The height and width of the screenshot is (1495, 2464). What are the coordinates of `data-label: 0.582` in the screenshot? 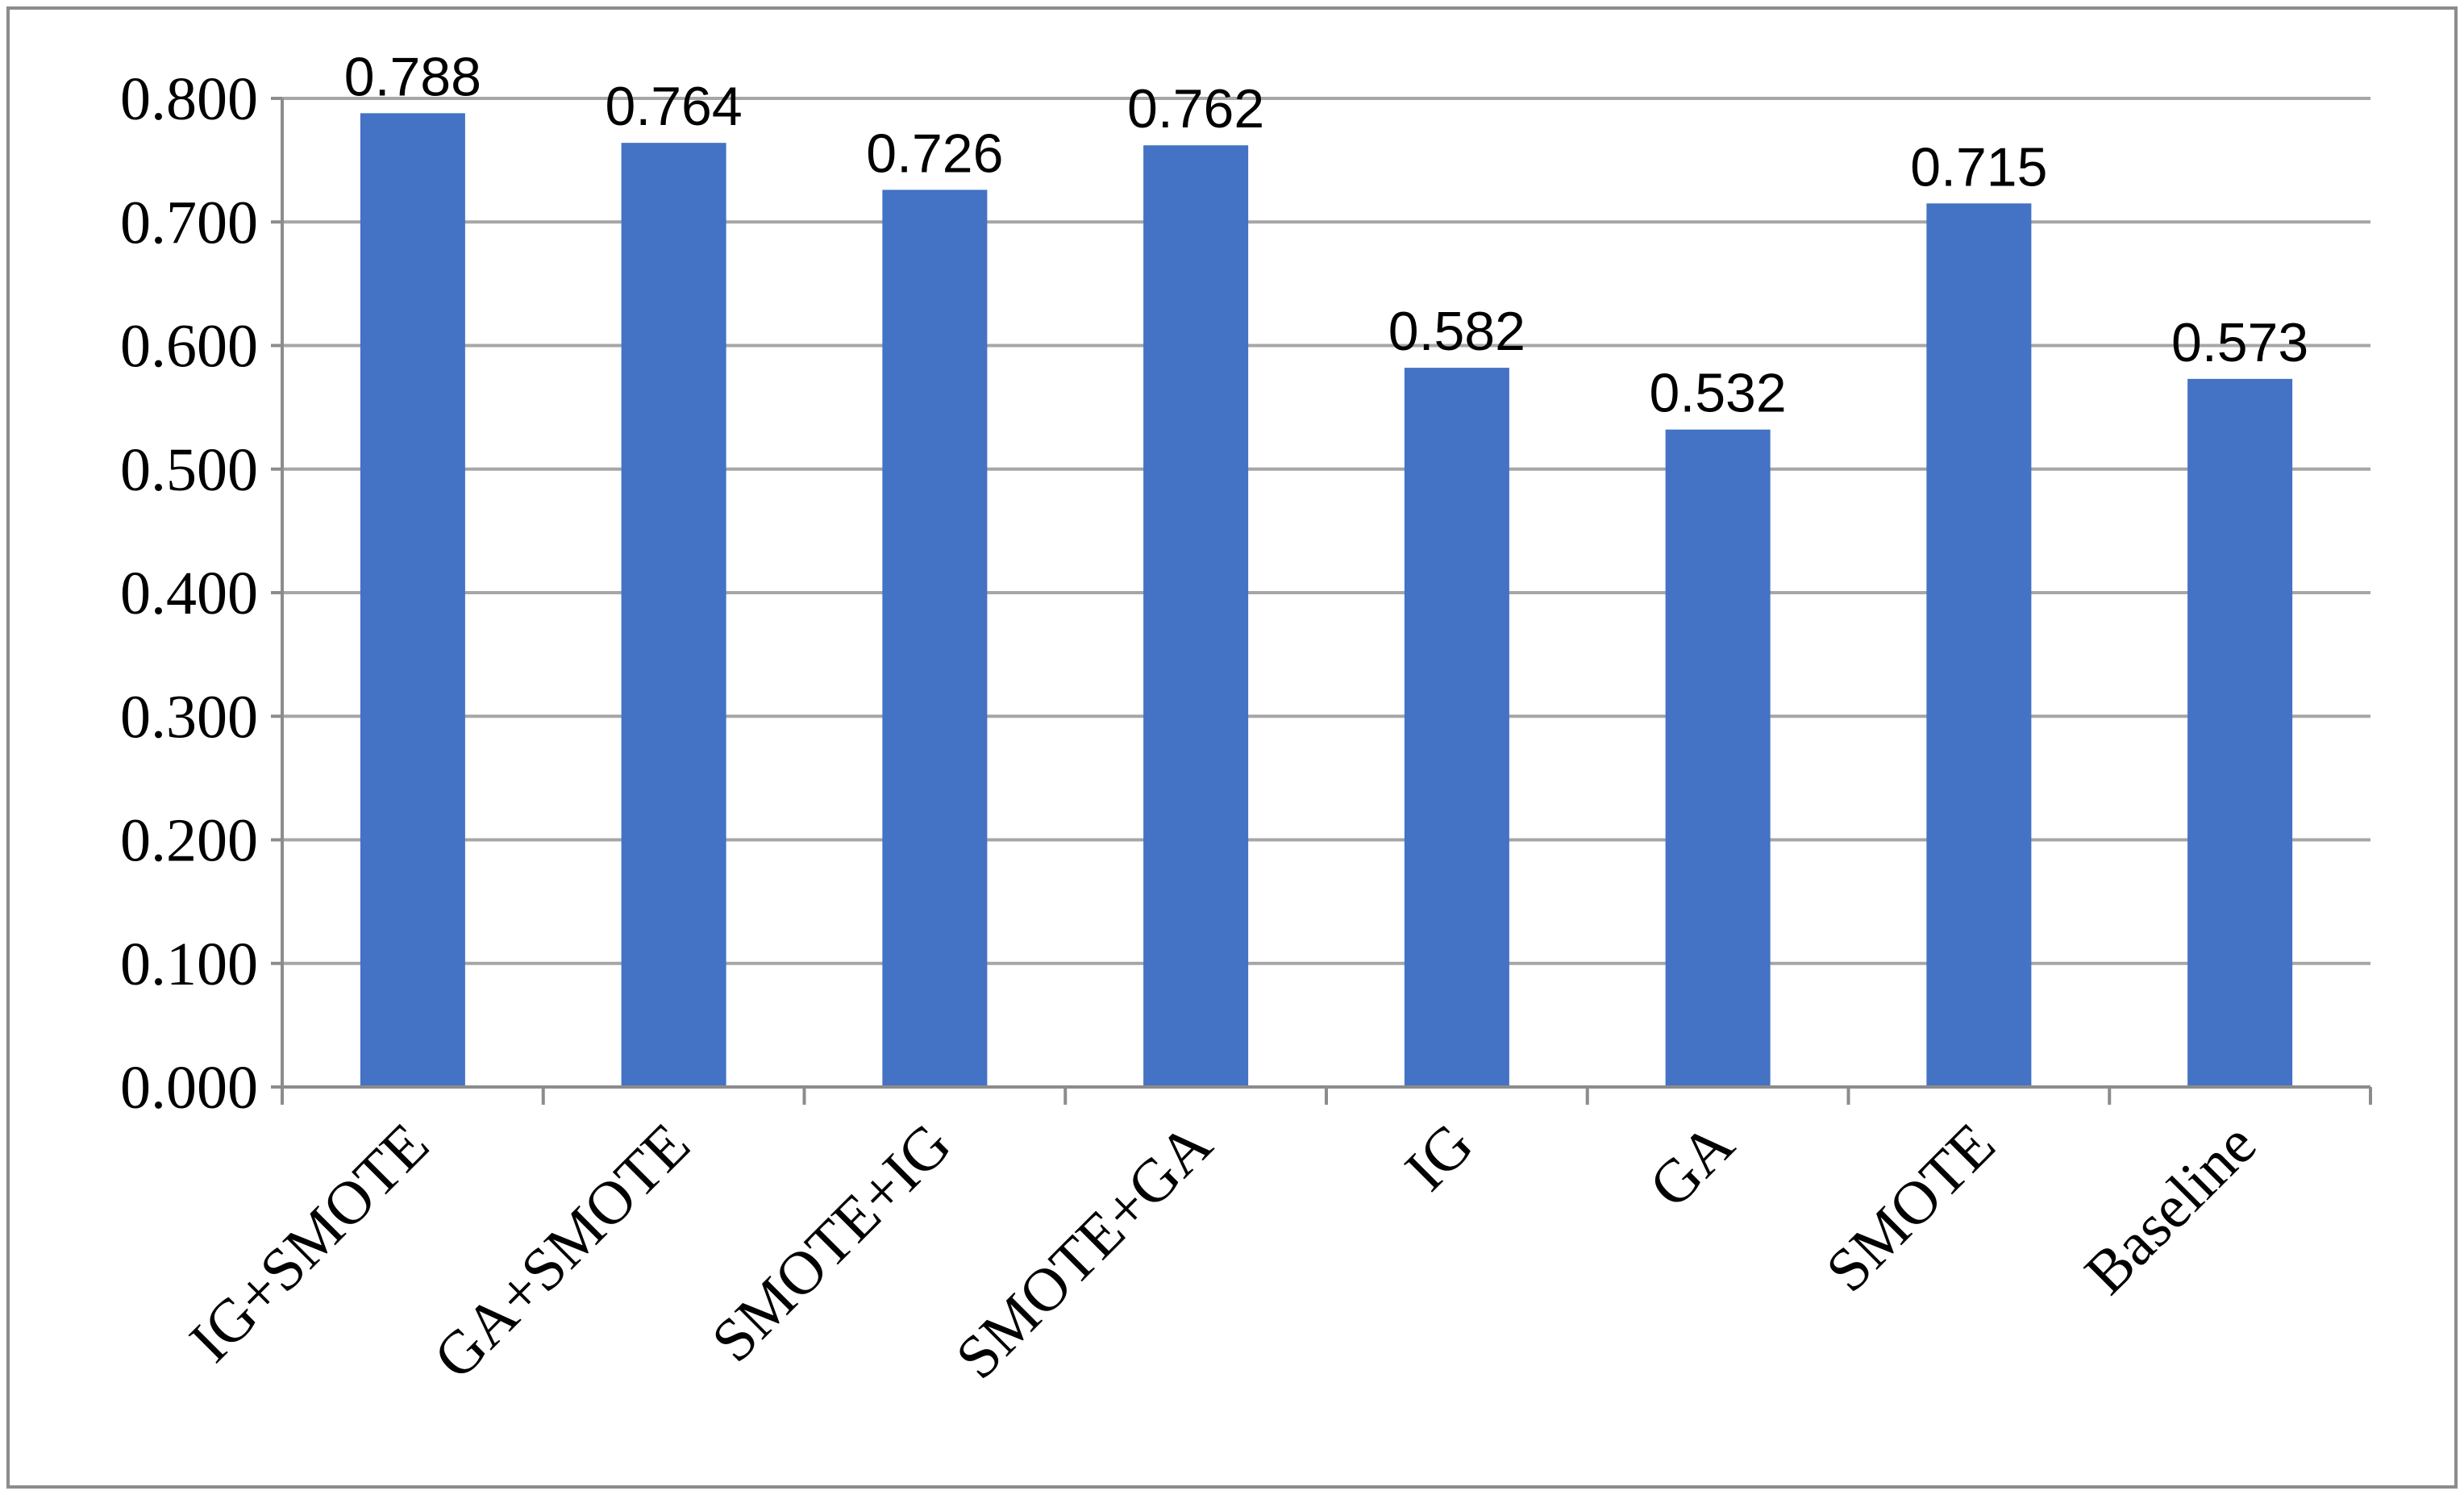 It's located at (1456, 331).